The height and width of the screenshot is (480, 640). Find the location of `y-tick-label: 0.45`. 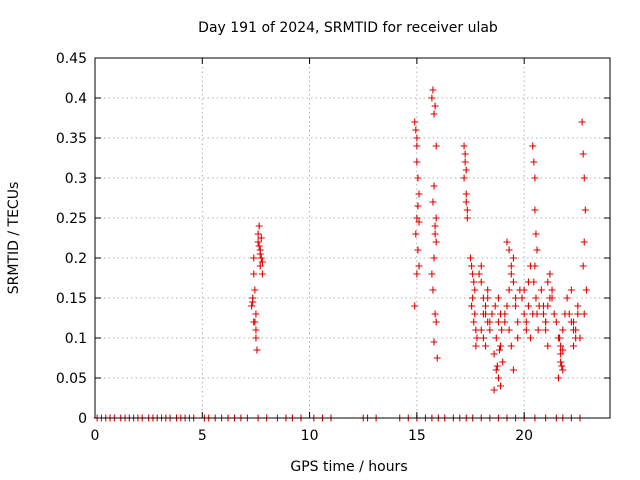

y-tick-label: 0.45 is located at coordinates (71, 59).